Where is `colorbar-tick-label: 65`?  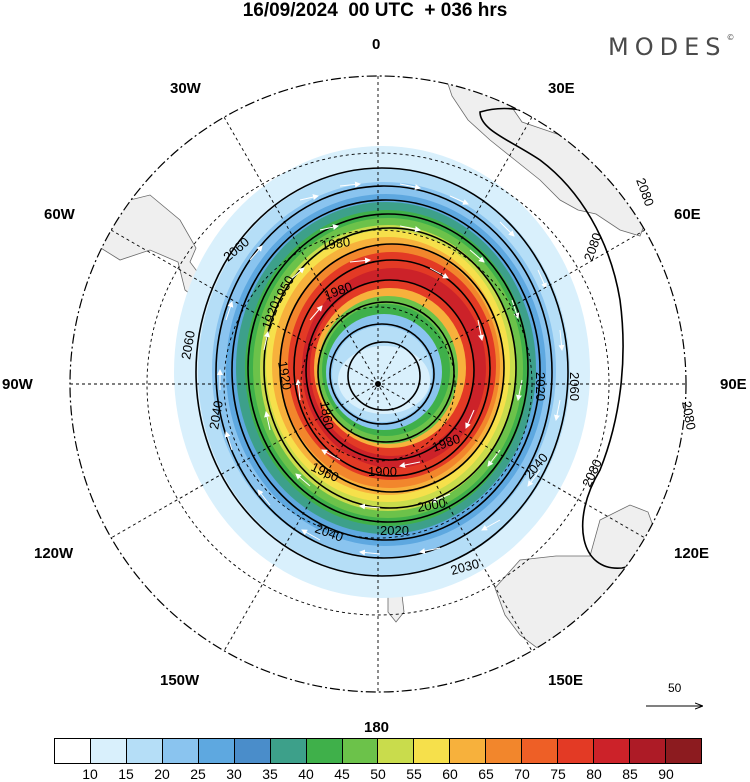 colorbar-tick-label: 65 is located at coordinates (486, 774).